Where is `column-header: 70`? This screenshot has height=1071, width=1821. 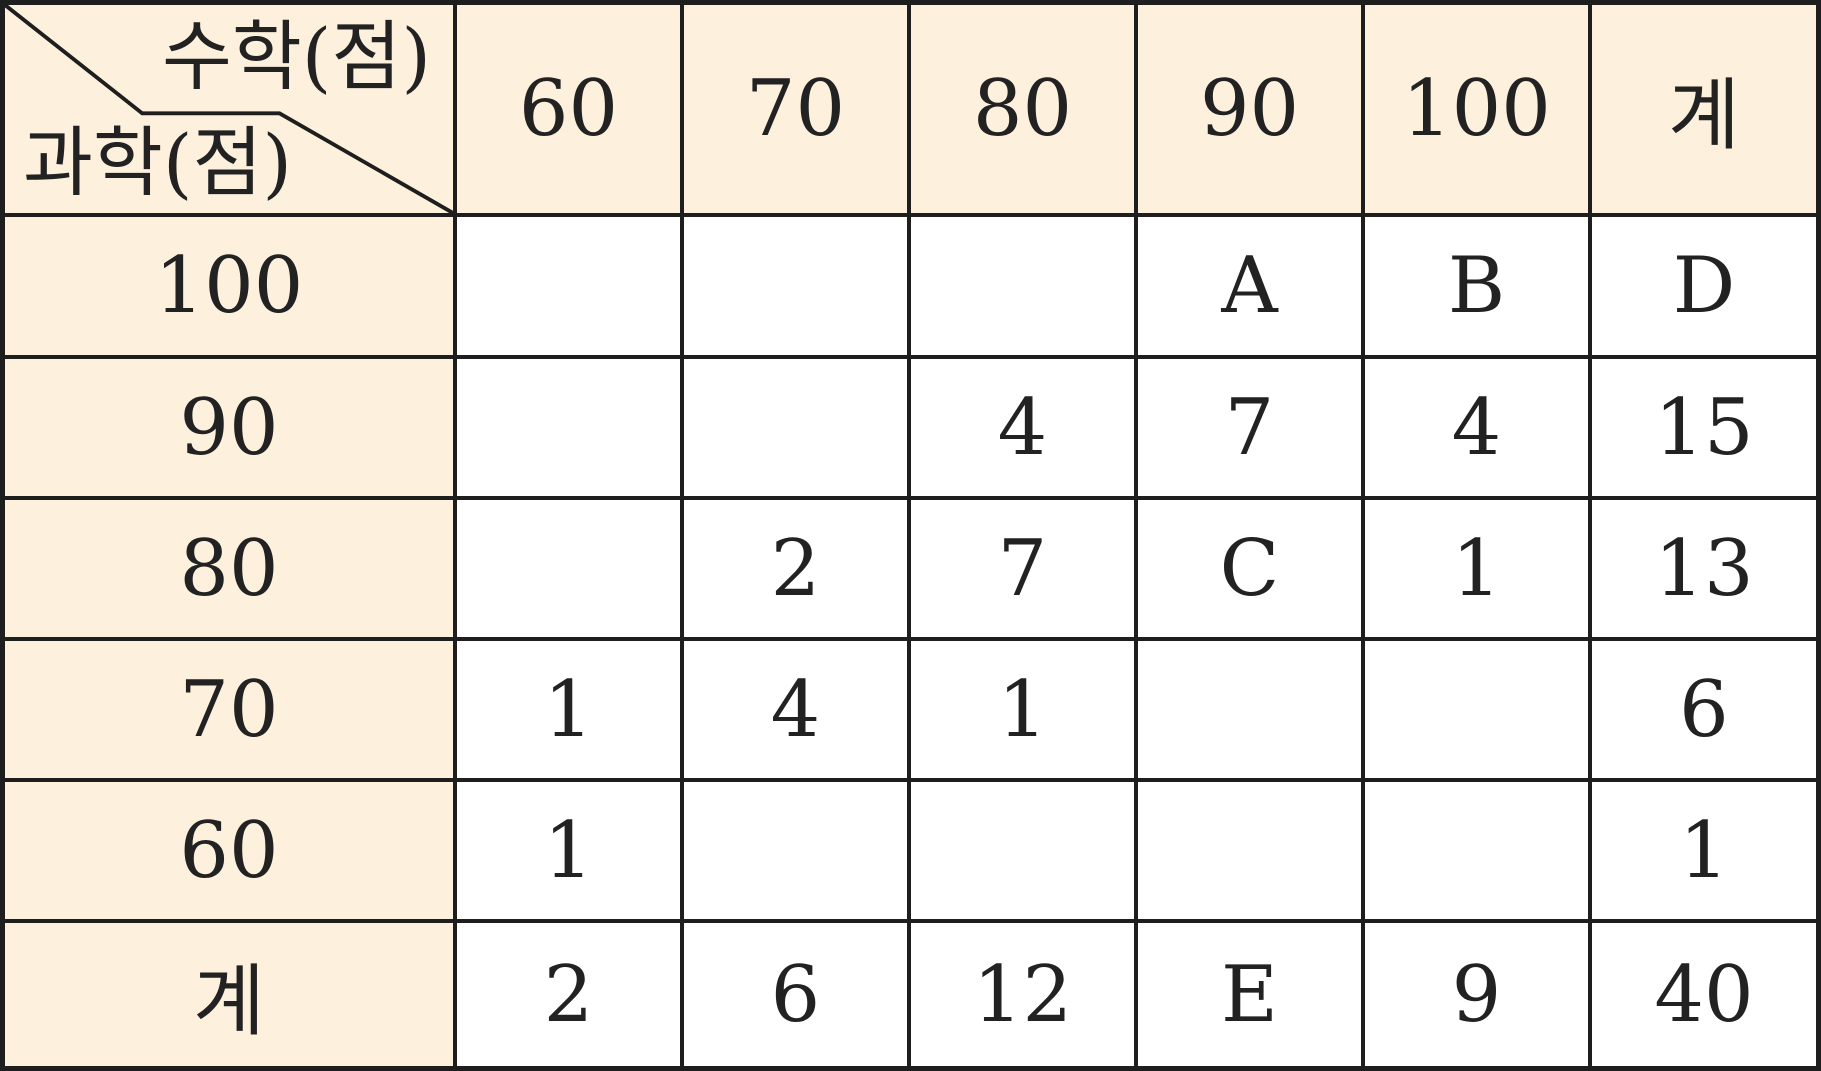
column-header: 70 is located at coordinates (797, 108).